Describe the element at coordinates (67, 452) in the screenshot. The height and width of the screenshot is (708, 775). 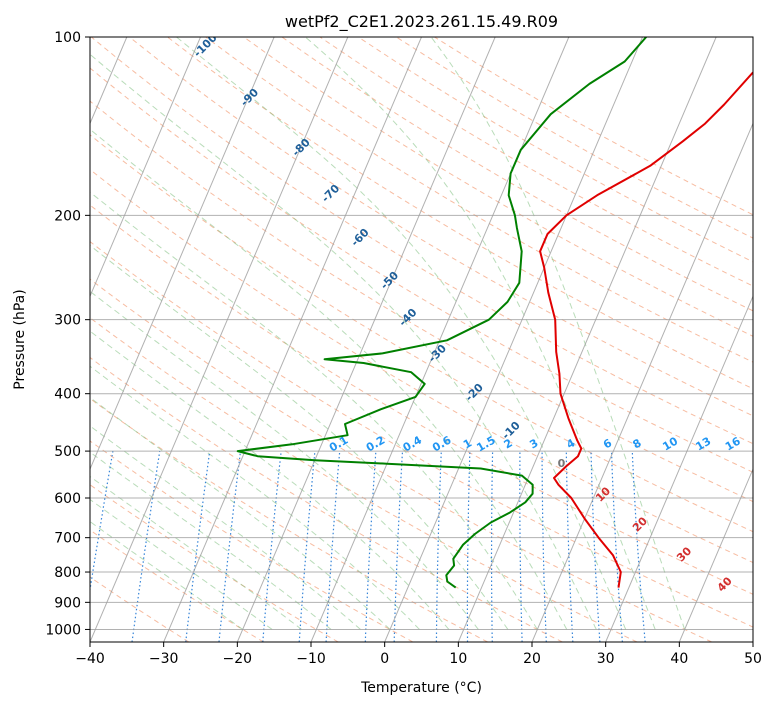
I see `y-tick-label: 500` at that location.